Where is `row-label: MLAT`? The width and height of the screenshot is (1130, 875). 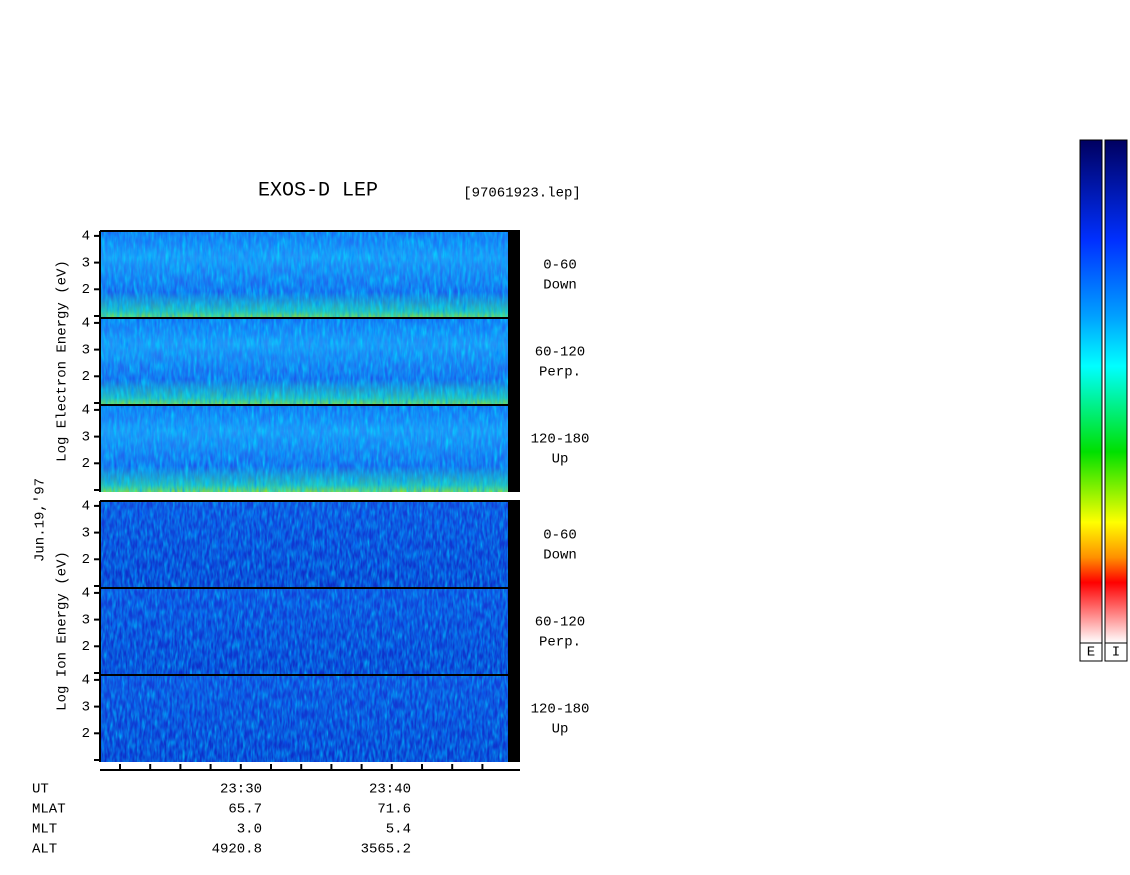 row-label: MLAT is located at coordinates (49, 810).